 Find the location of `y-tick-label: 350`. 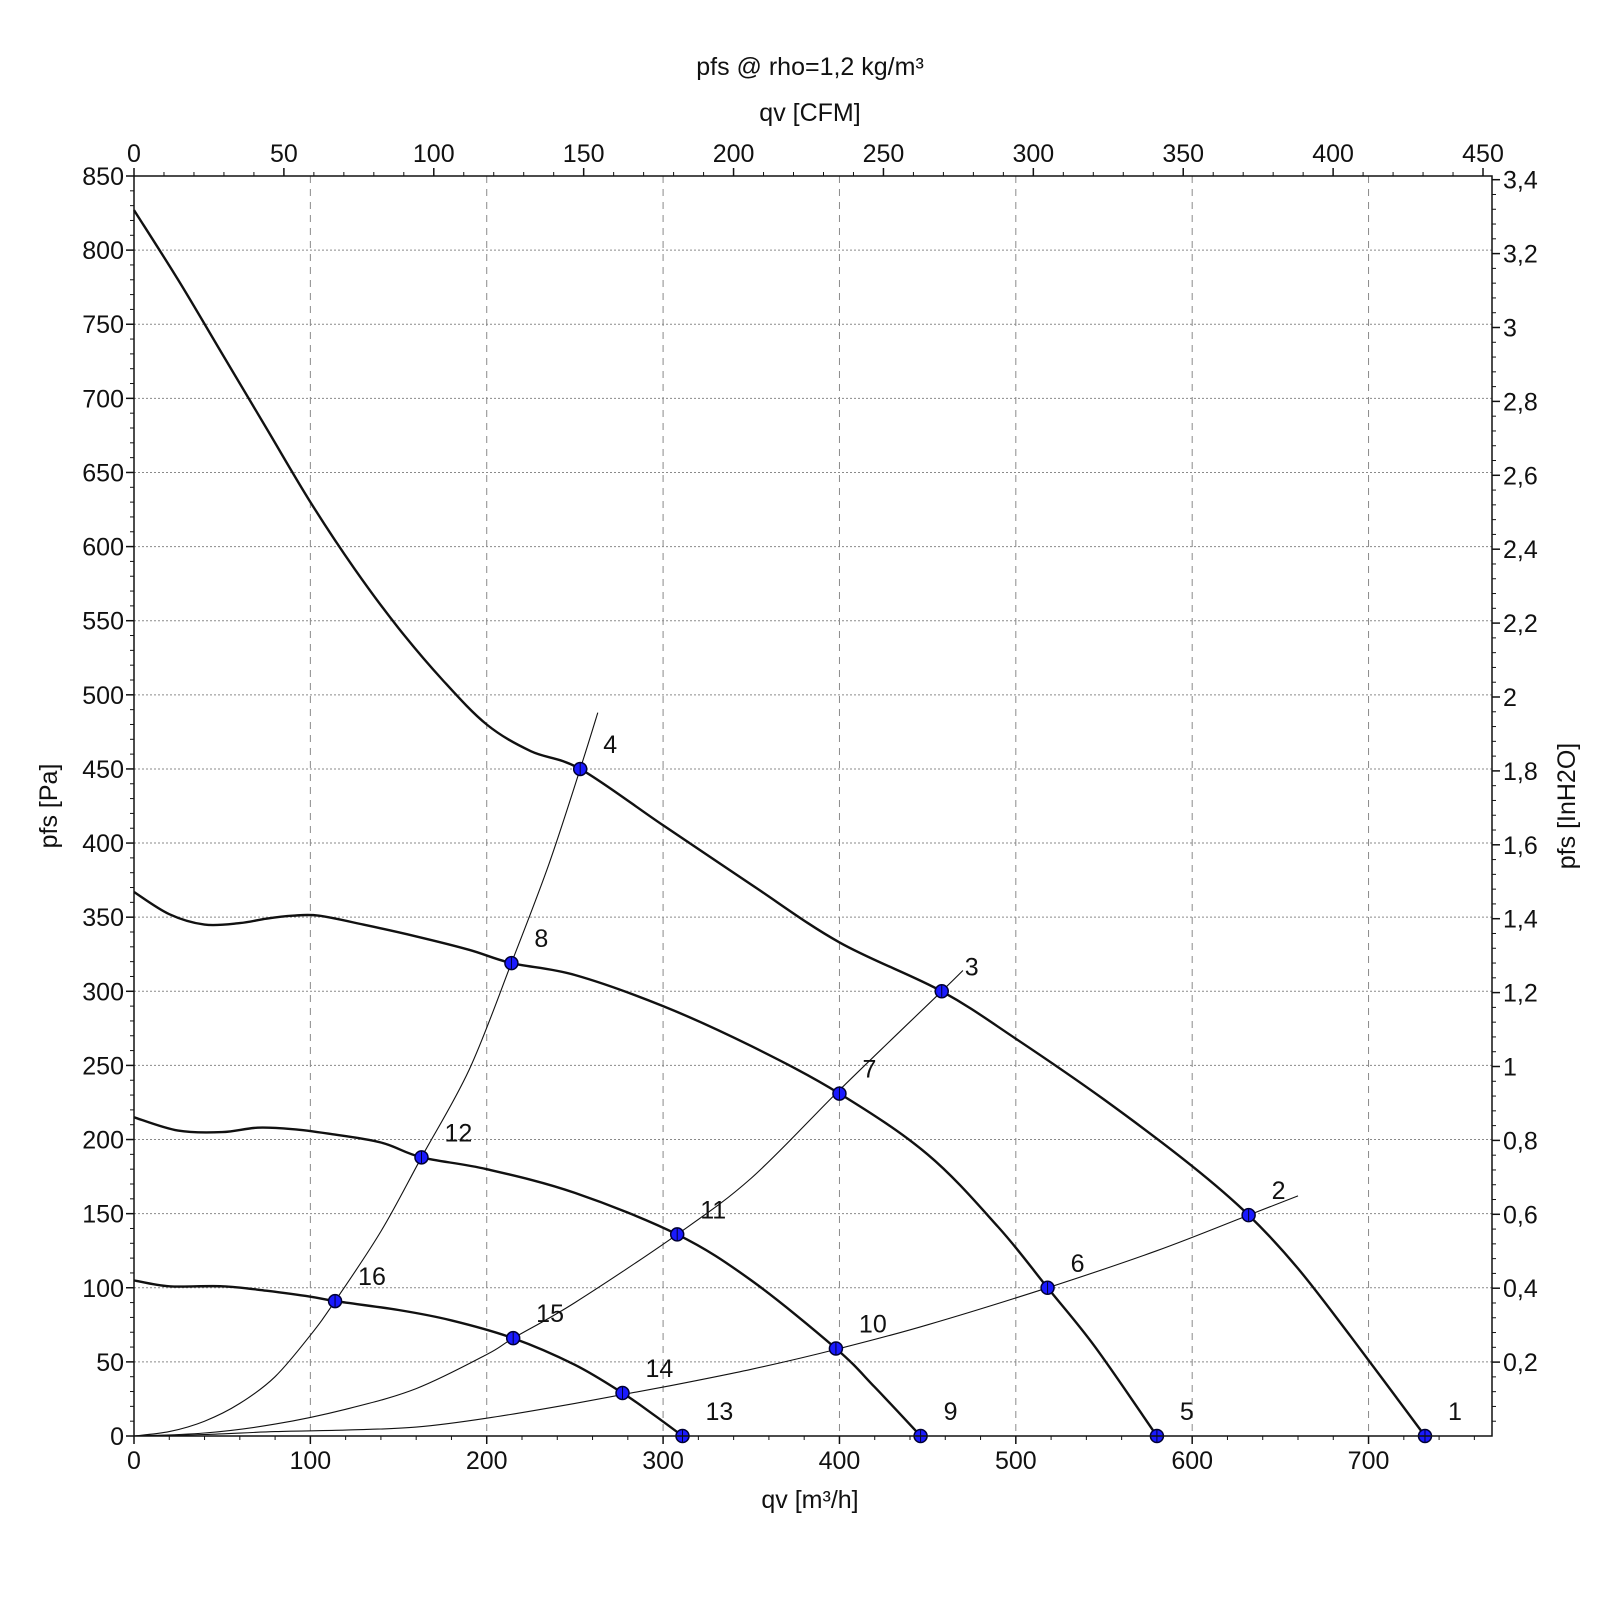

y-tick-label: 350 is located at coordinates (103, 918).